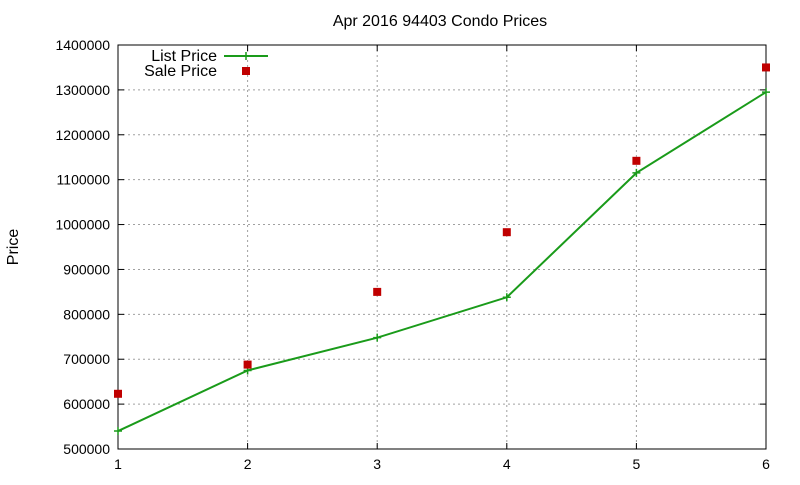 This screenshot has width=800, height=485. What do you see at coordinates (118, 464) in the screenshot?
I see `x-tick-label: 1` at bounding box center [118, 464].